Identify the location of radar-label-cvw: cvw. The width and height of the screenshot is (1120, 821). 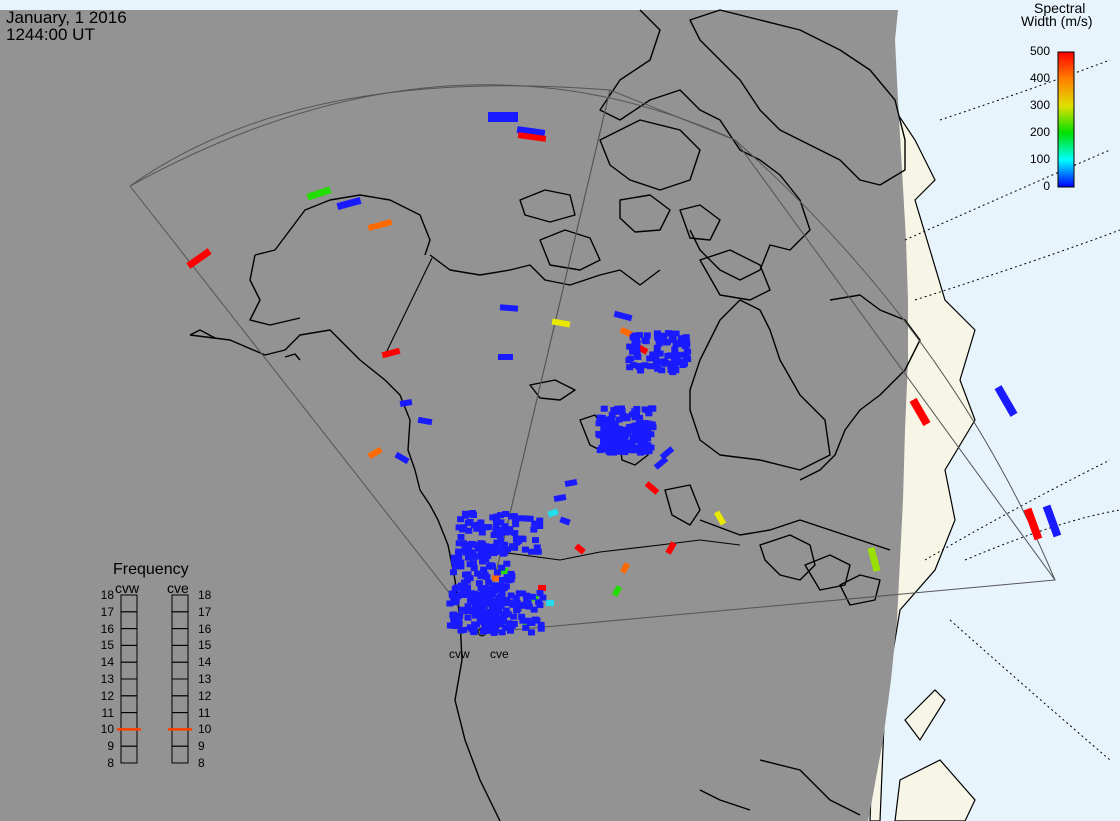
(459, 654).